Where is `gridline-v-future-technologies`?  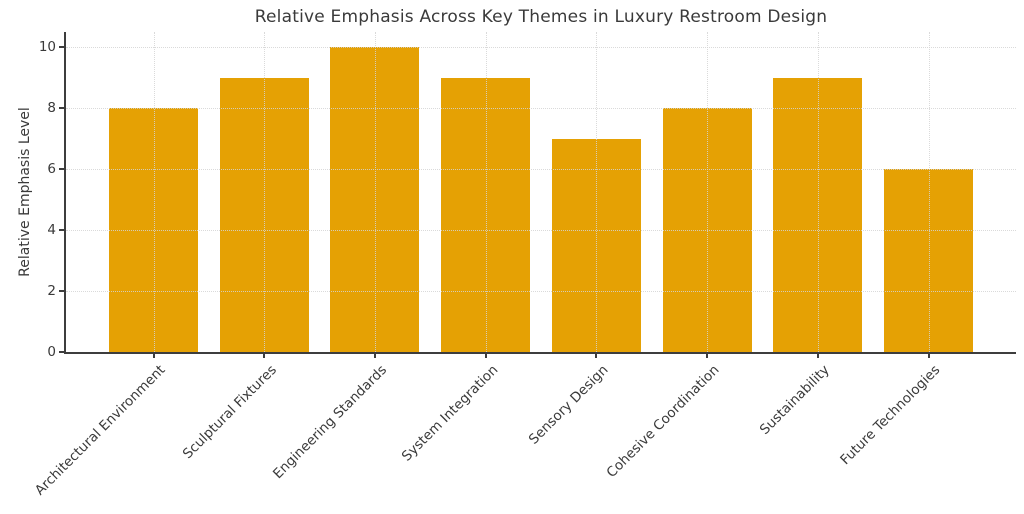 gridline-v-future-technologies is located at coordinates (929, 192).